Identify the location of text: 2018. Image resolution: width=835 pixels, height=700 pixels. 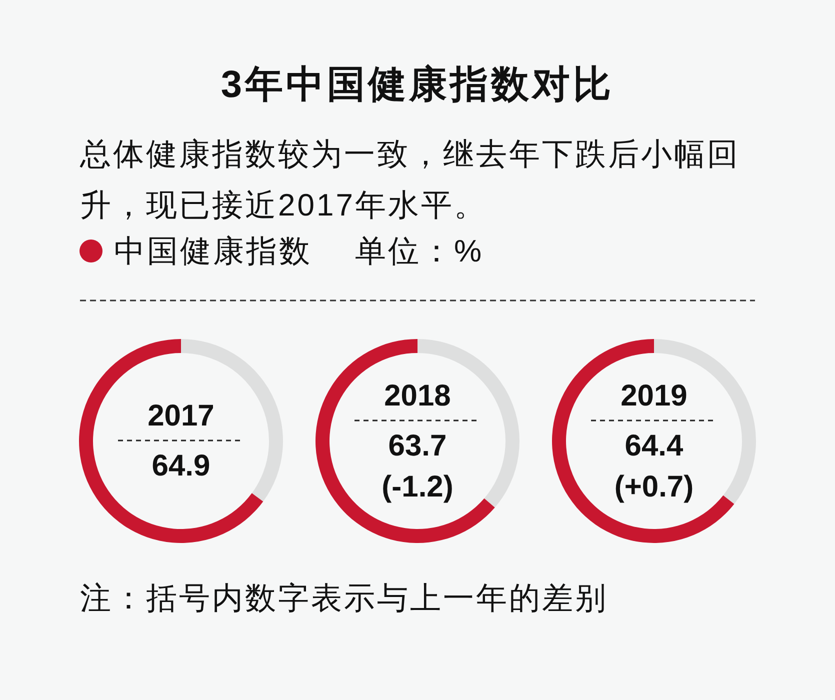
(417, 396).